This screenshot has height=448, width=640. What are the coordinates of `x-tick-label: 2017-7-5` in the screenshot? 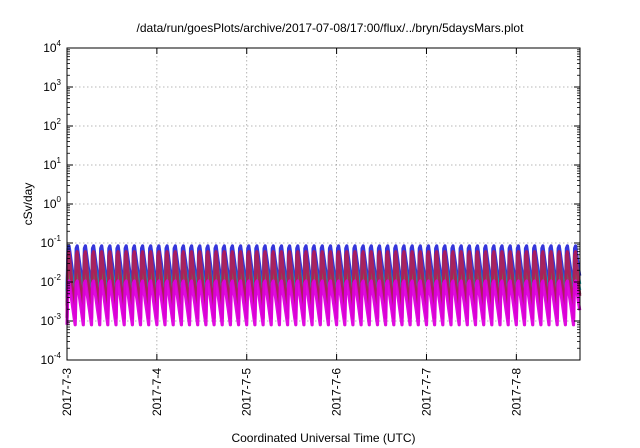 It's located at (247, 392).